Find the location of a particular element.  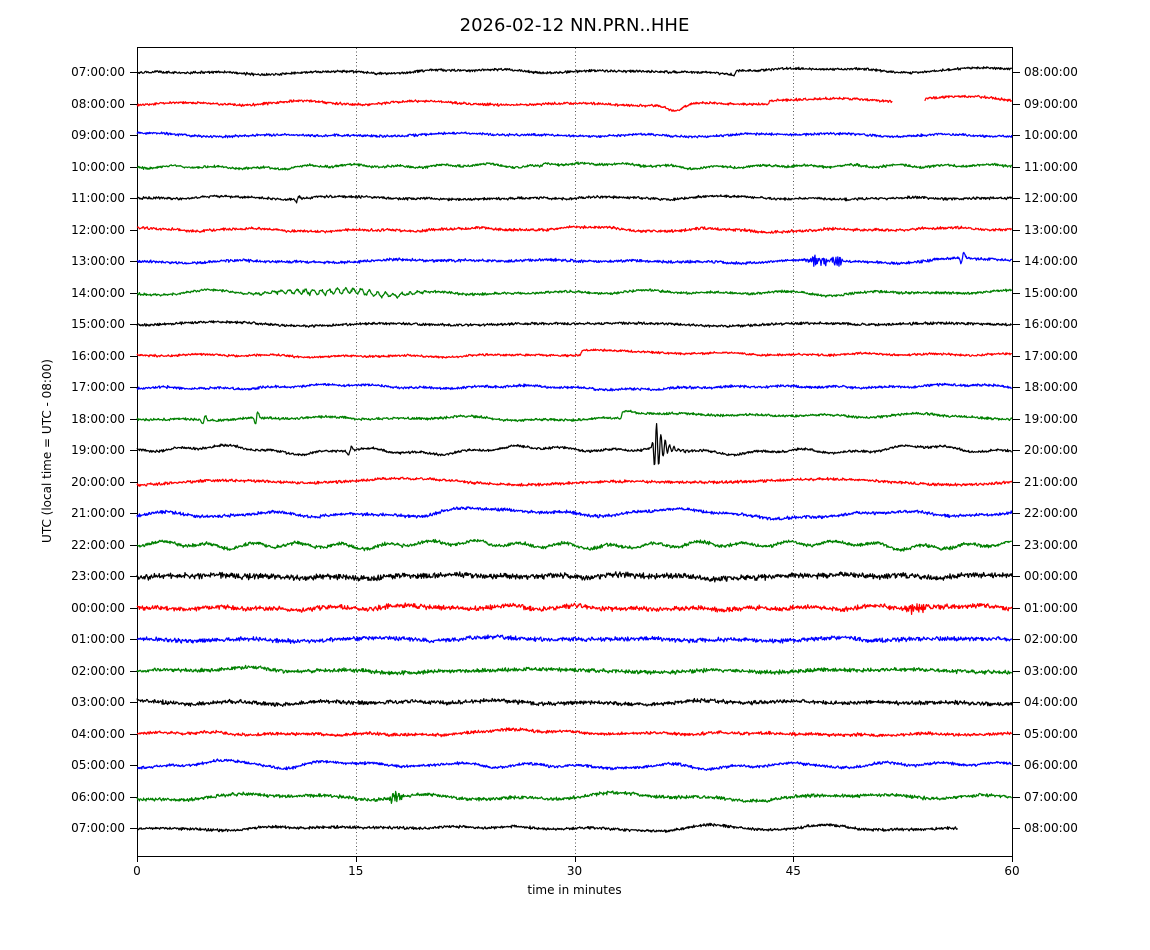

row-label-left: 20:00:00 is located at coordinates (98, 481).